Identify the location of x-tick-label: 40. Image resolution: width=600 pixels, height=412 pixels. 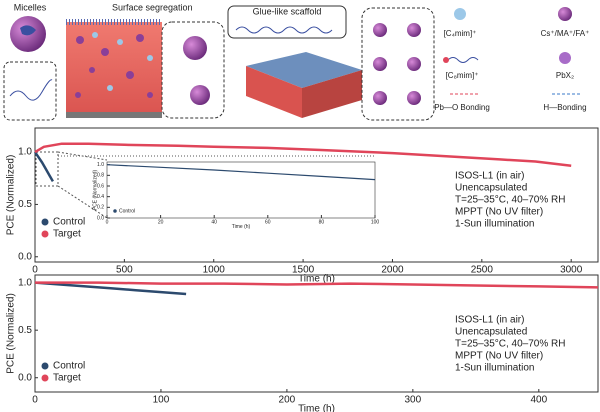
(214, 222).